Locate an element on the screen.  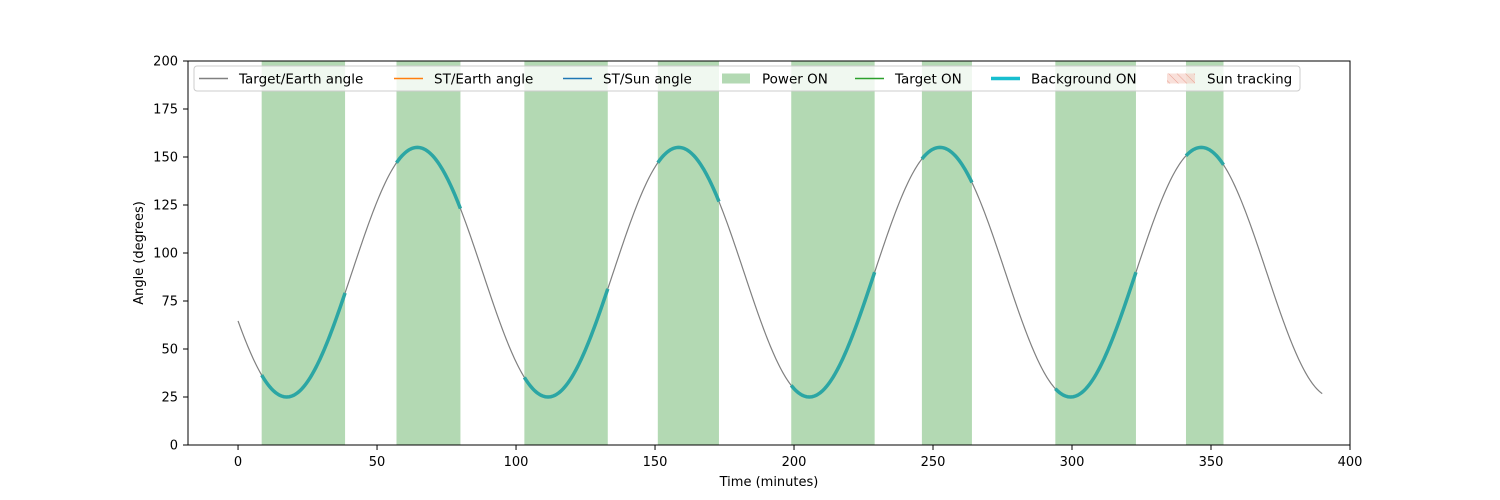
y-tick-label-50: 50 is located at coordinates (169, 350).